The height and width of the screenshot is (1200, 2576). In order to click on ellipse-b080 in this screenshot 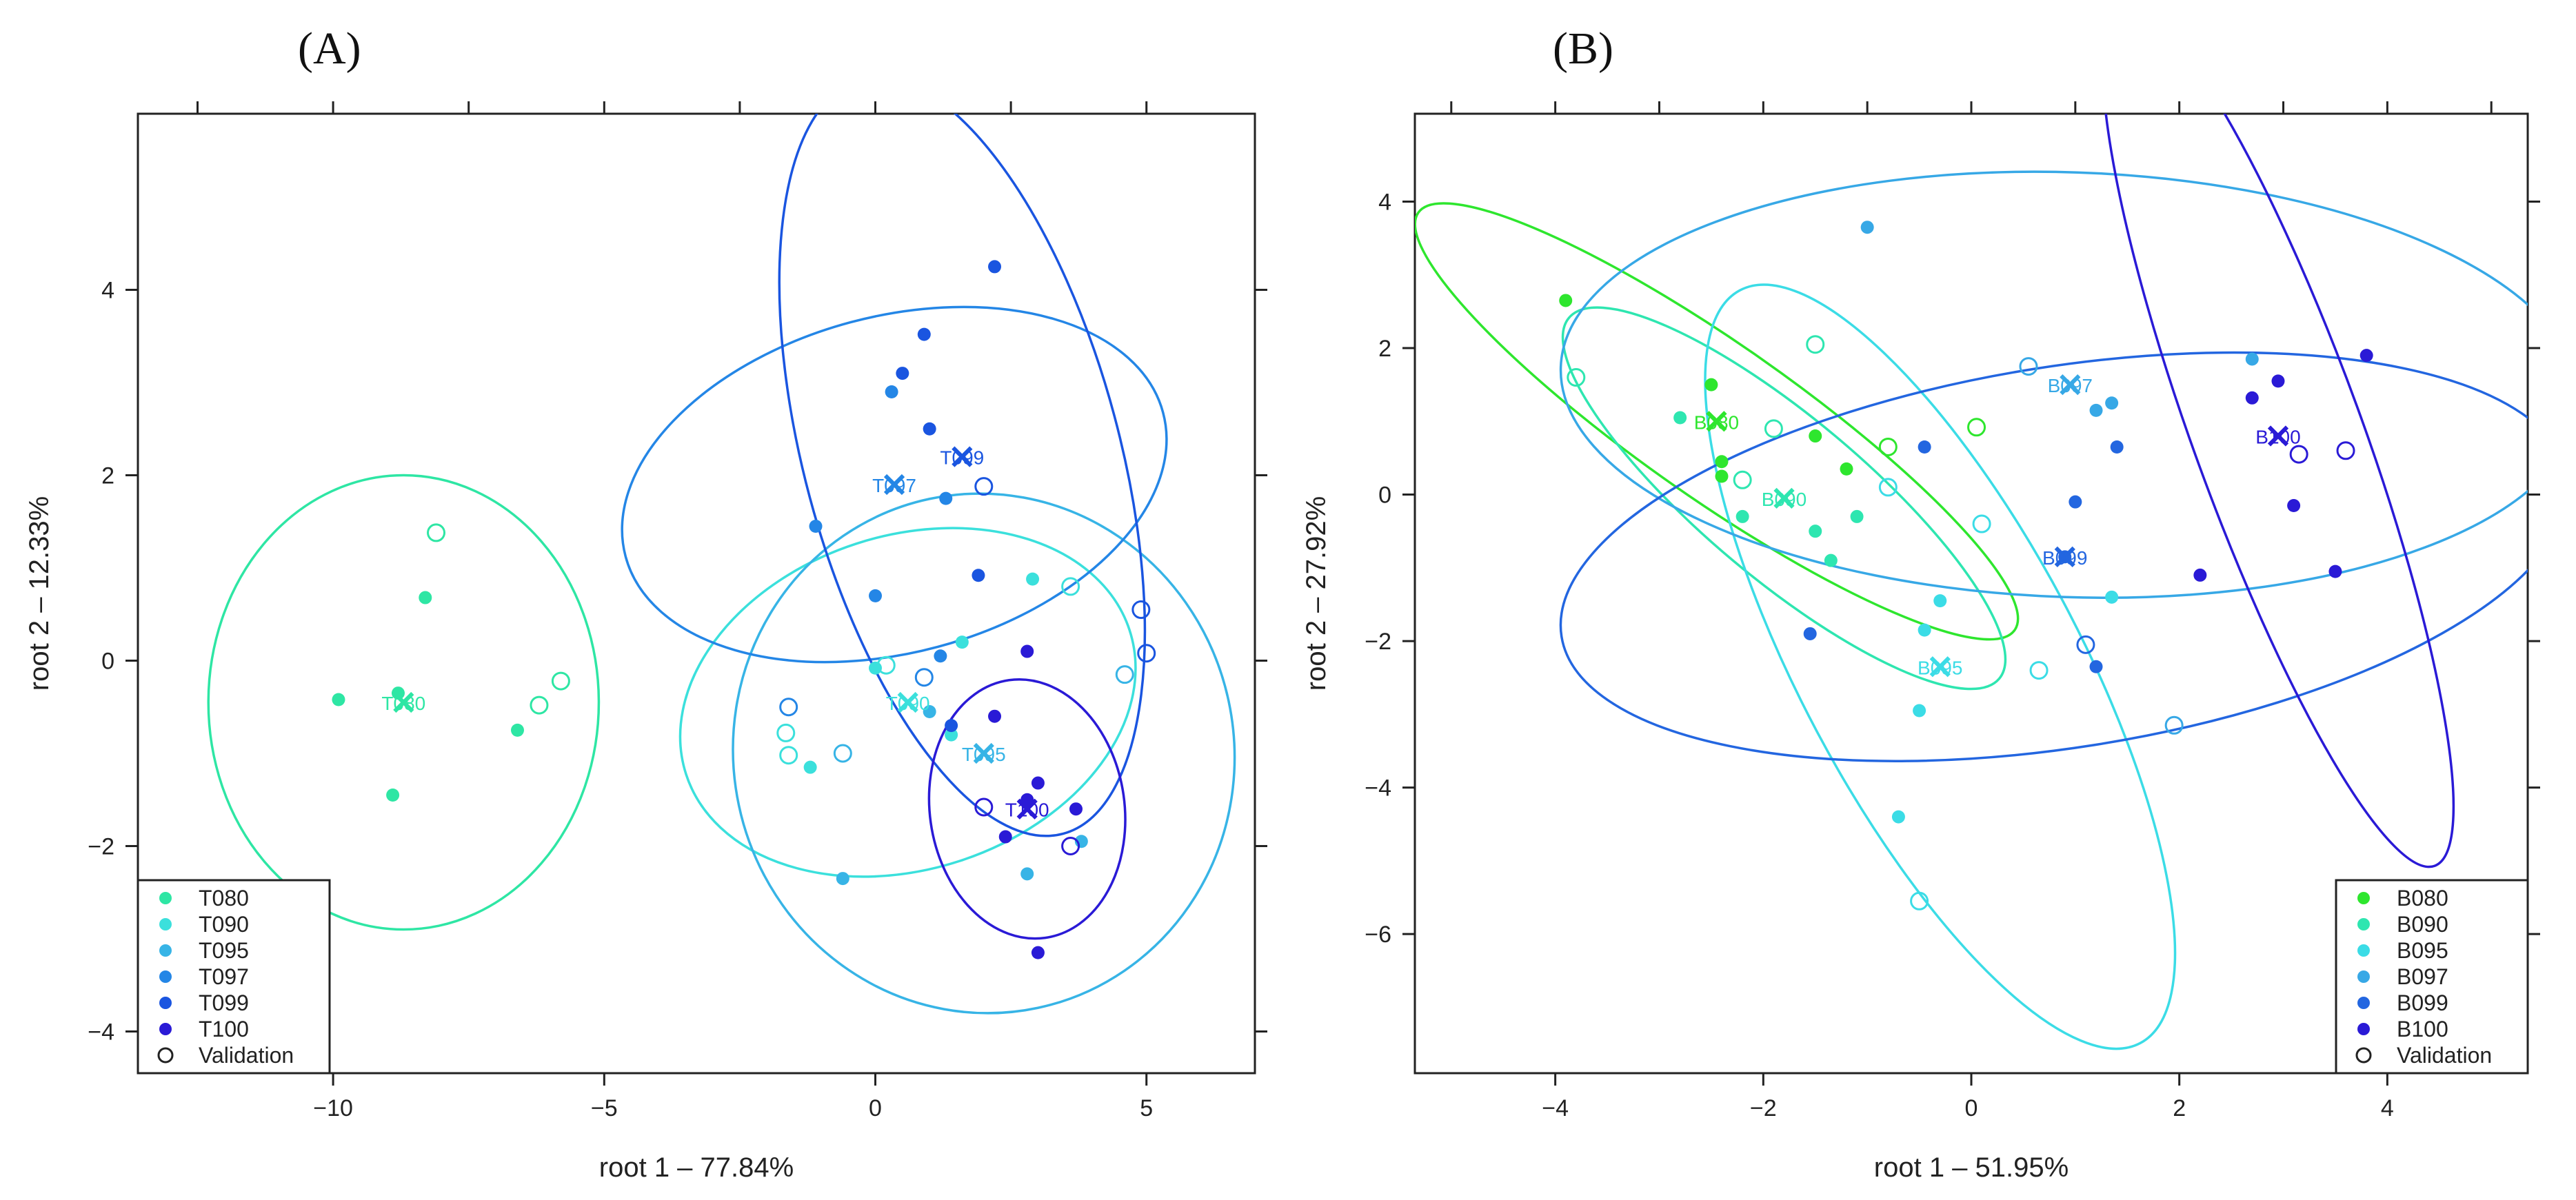, I will do `click(1717, 421)`.